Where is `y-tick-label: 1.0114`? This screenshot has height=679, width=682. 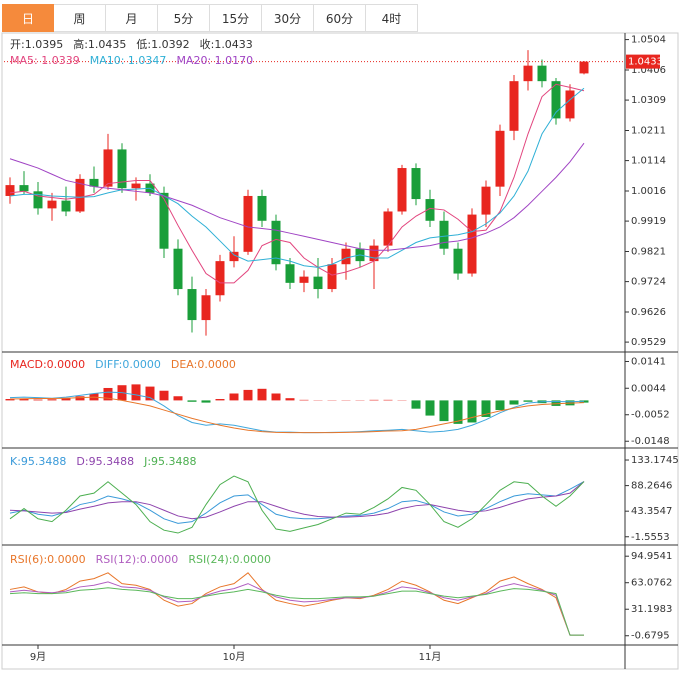 y-tick-label: 1.0114 is located at coordinates (648, 161).